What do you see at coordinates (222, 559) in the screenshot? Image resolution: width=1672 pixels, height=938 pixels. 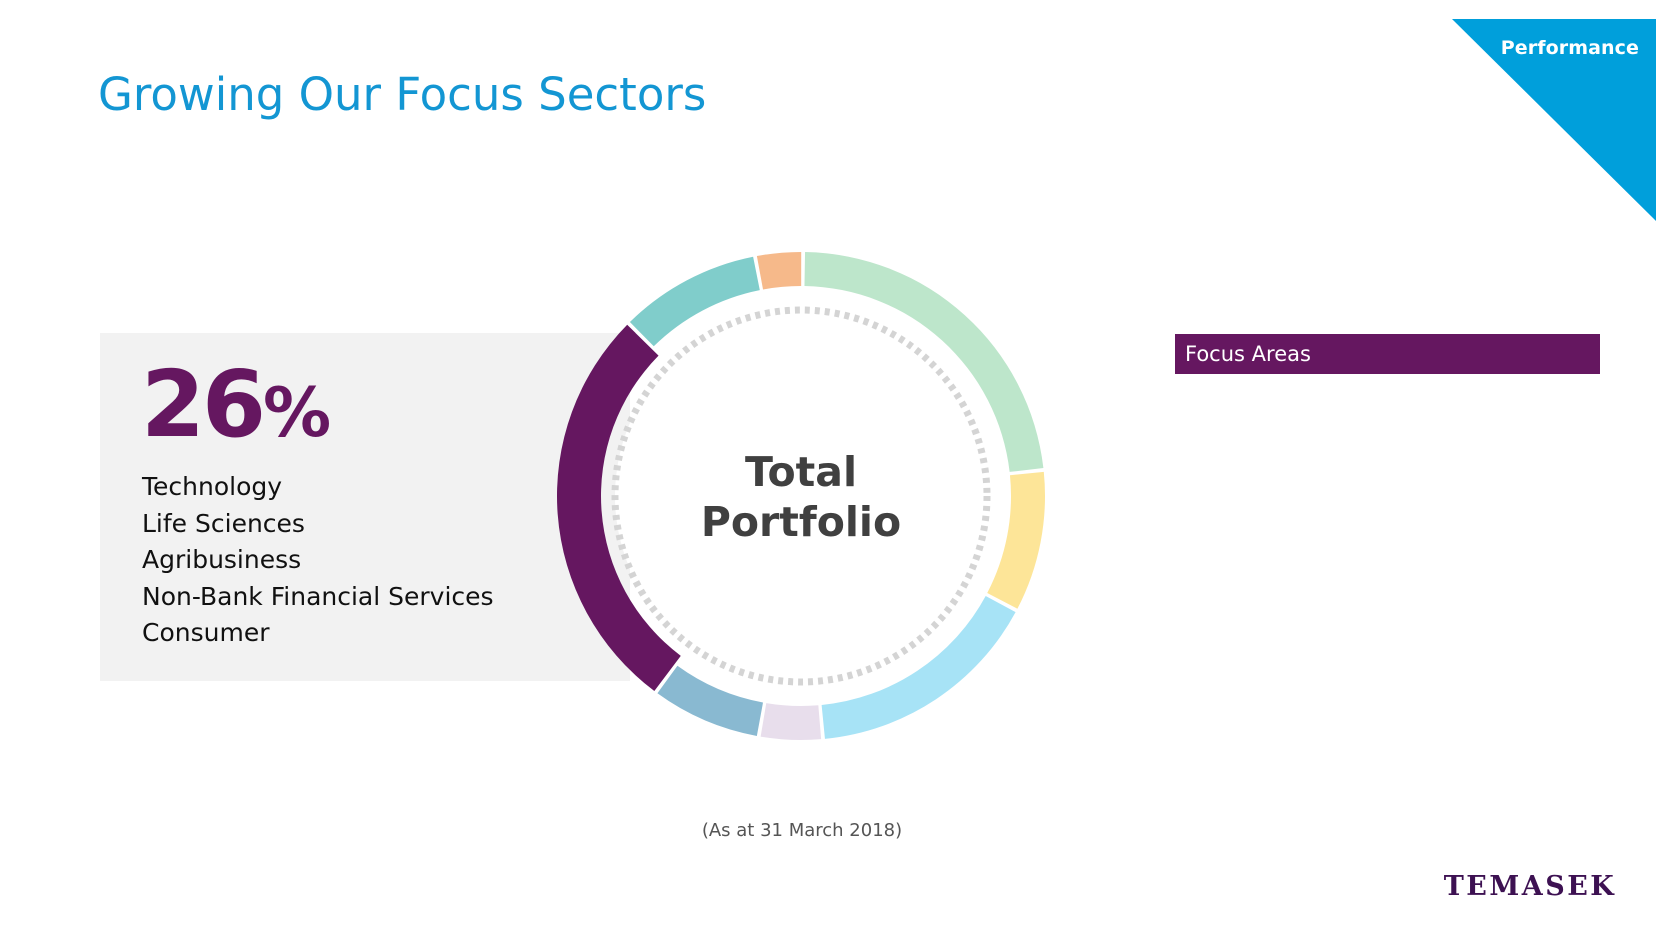 I see `focus-sector-item: Agribusiness` at bounding box center [222, 559].